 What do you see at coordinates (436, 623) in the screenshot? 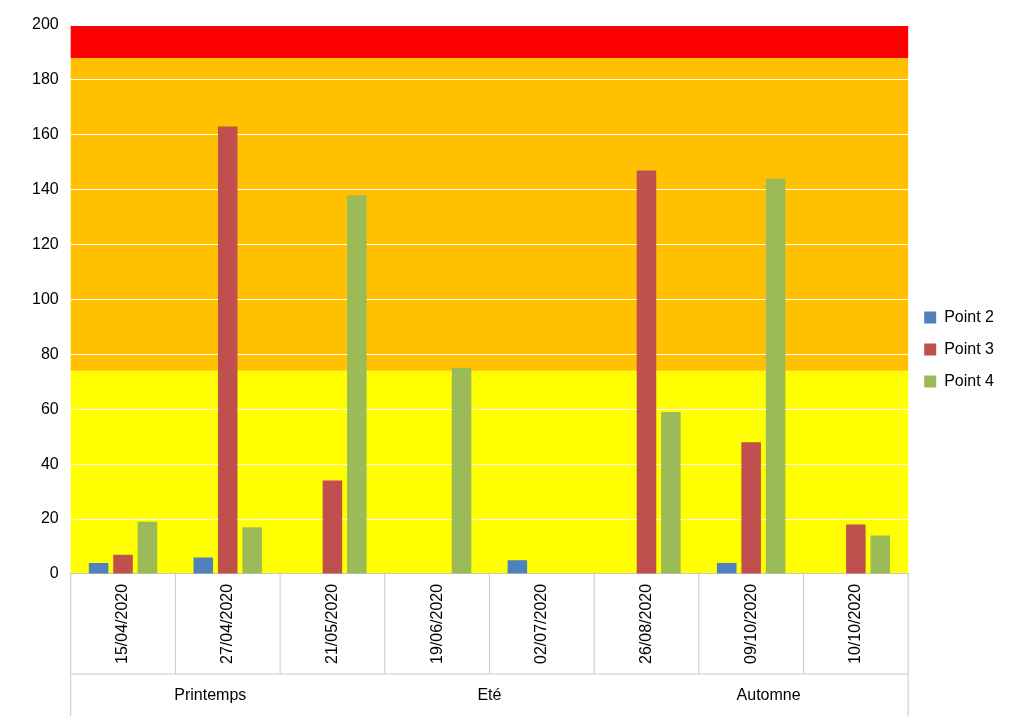
I see `x-tick-label: 19/06/2020` at bounding box center [436, 623].